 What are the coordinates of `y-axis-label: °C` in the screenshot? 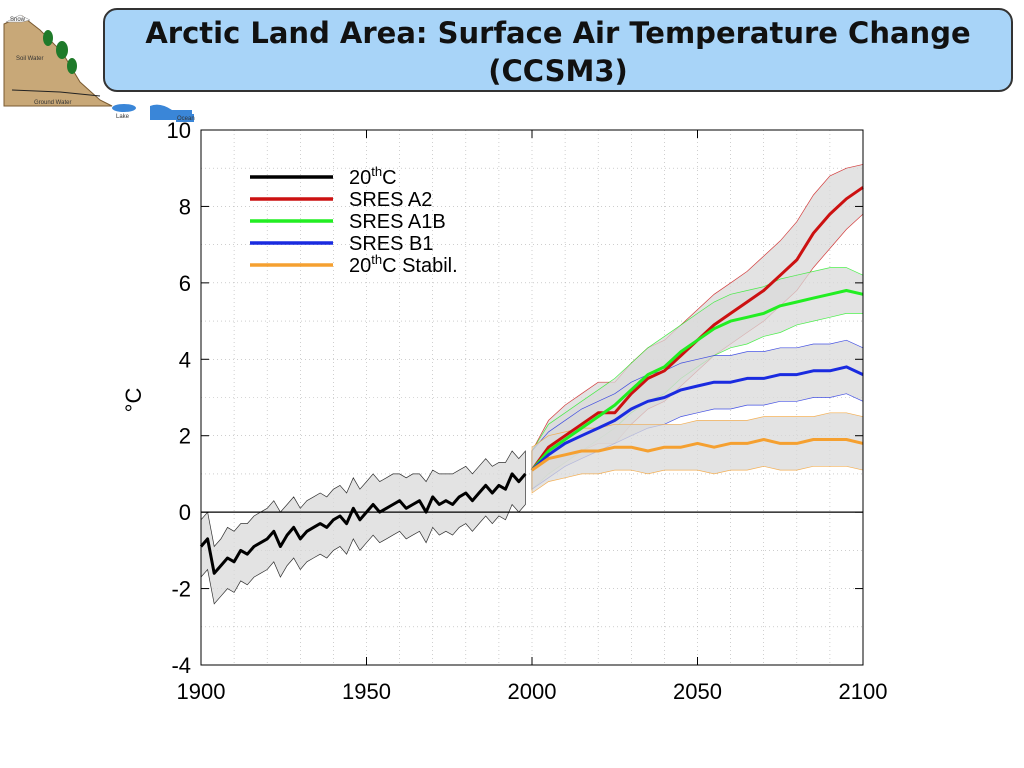 It's located at (133, 400).